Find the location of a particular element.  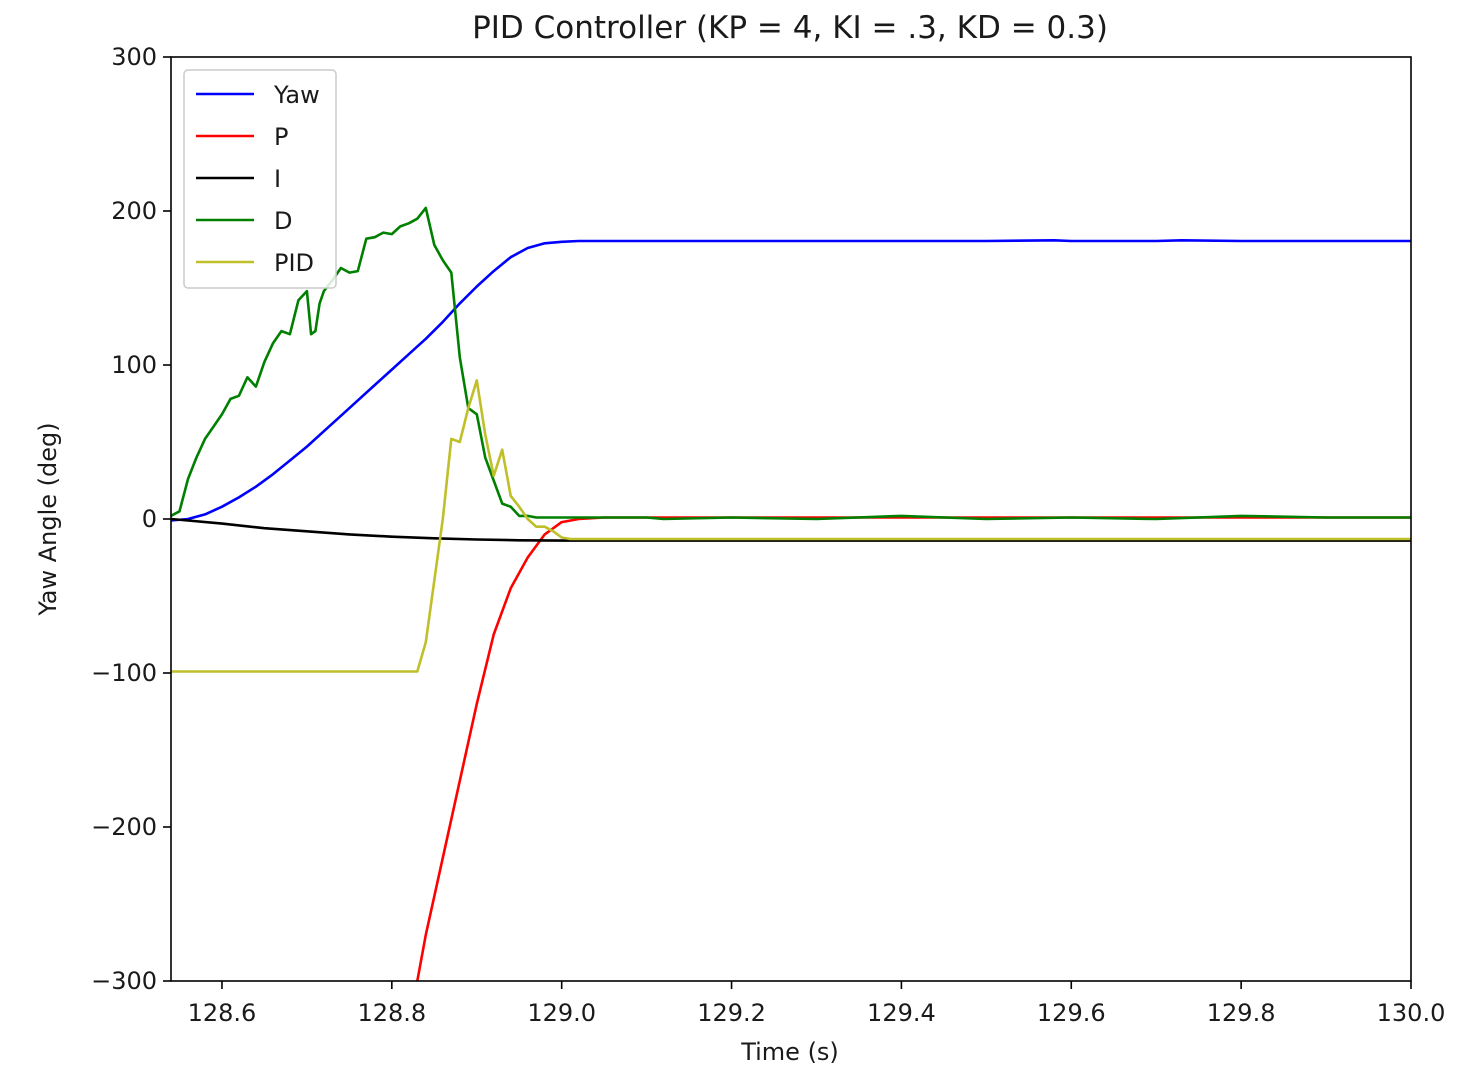

y-axis-ticks: 300 200 100 0 −100 −200 −300 is located at coordinates (131, 519).